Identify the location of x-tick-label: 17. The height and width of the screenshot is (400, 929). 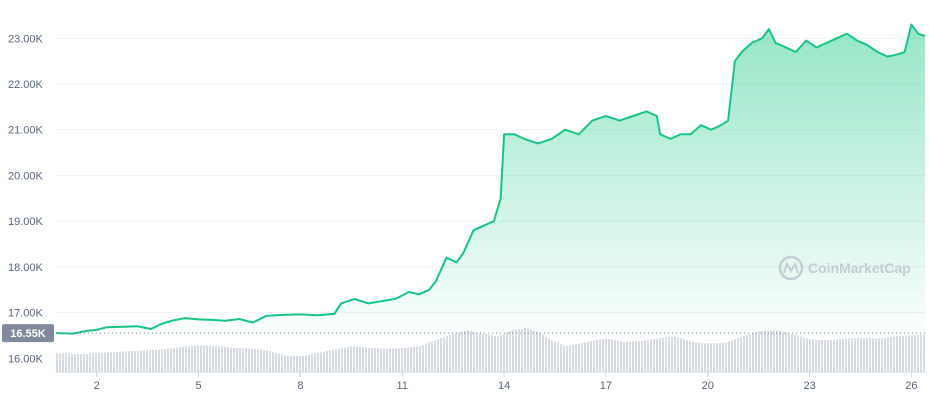
(606, 386).